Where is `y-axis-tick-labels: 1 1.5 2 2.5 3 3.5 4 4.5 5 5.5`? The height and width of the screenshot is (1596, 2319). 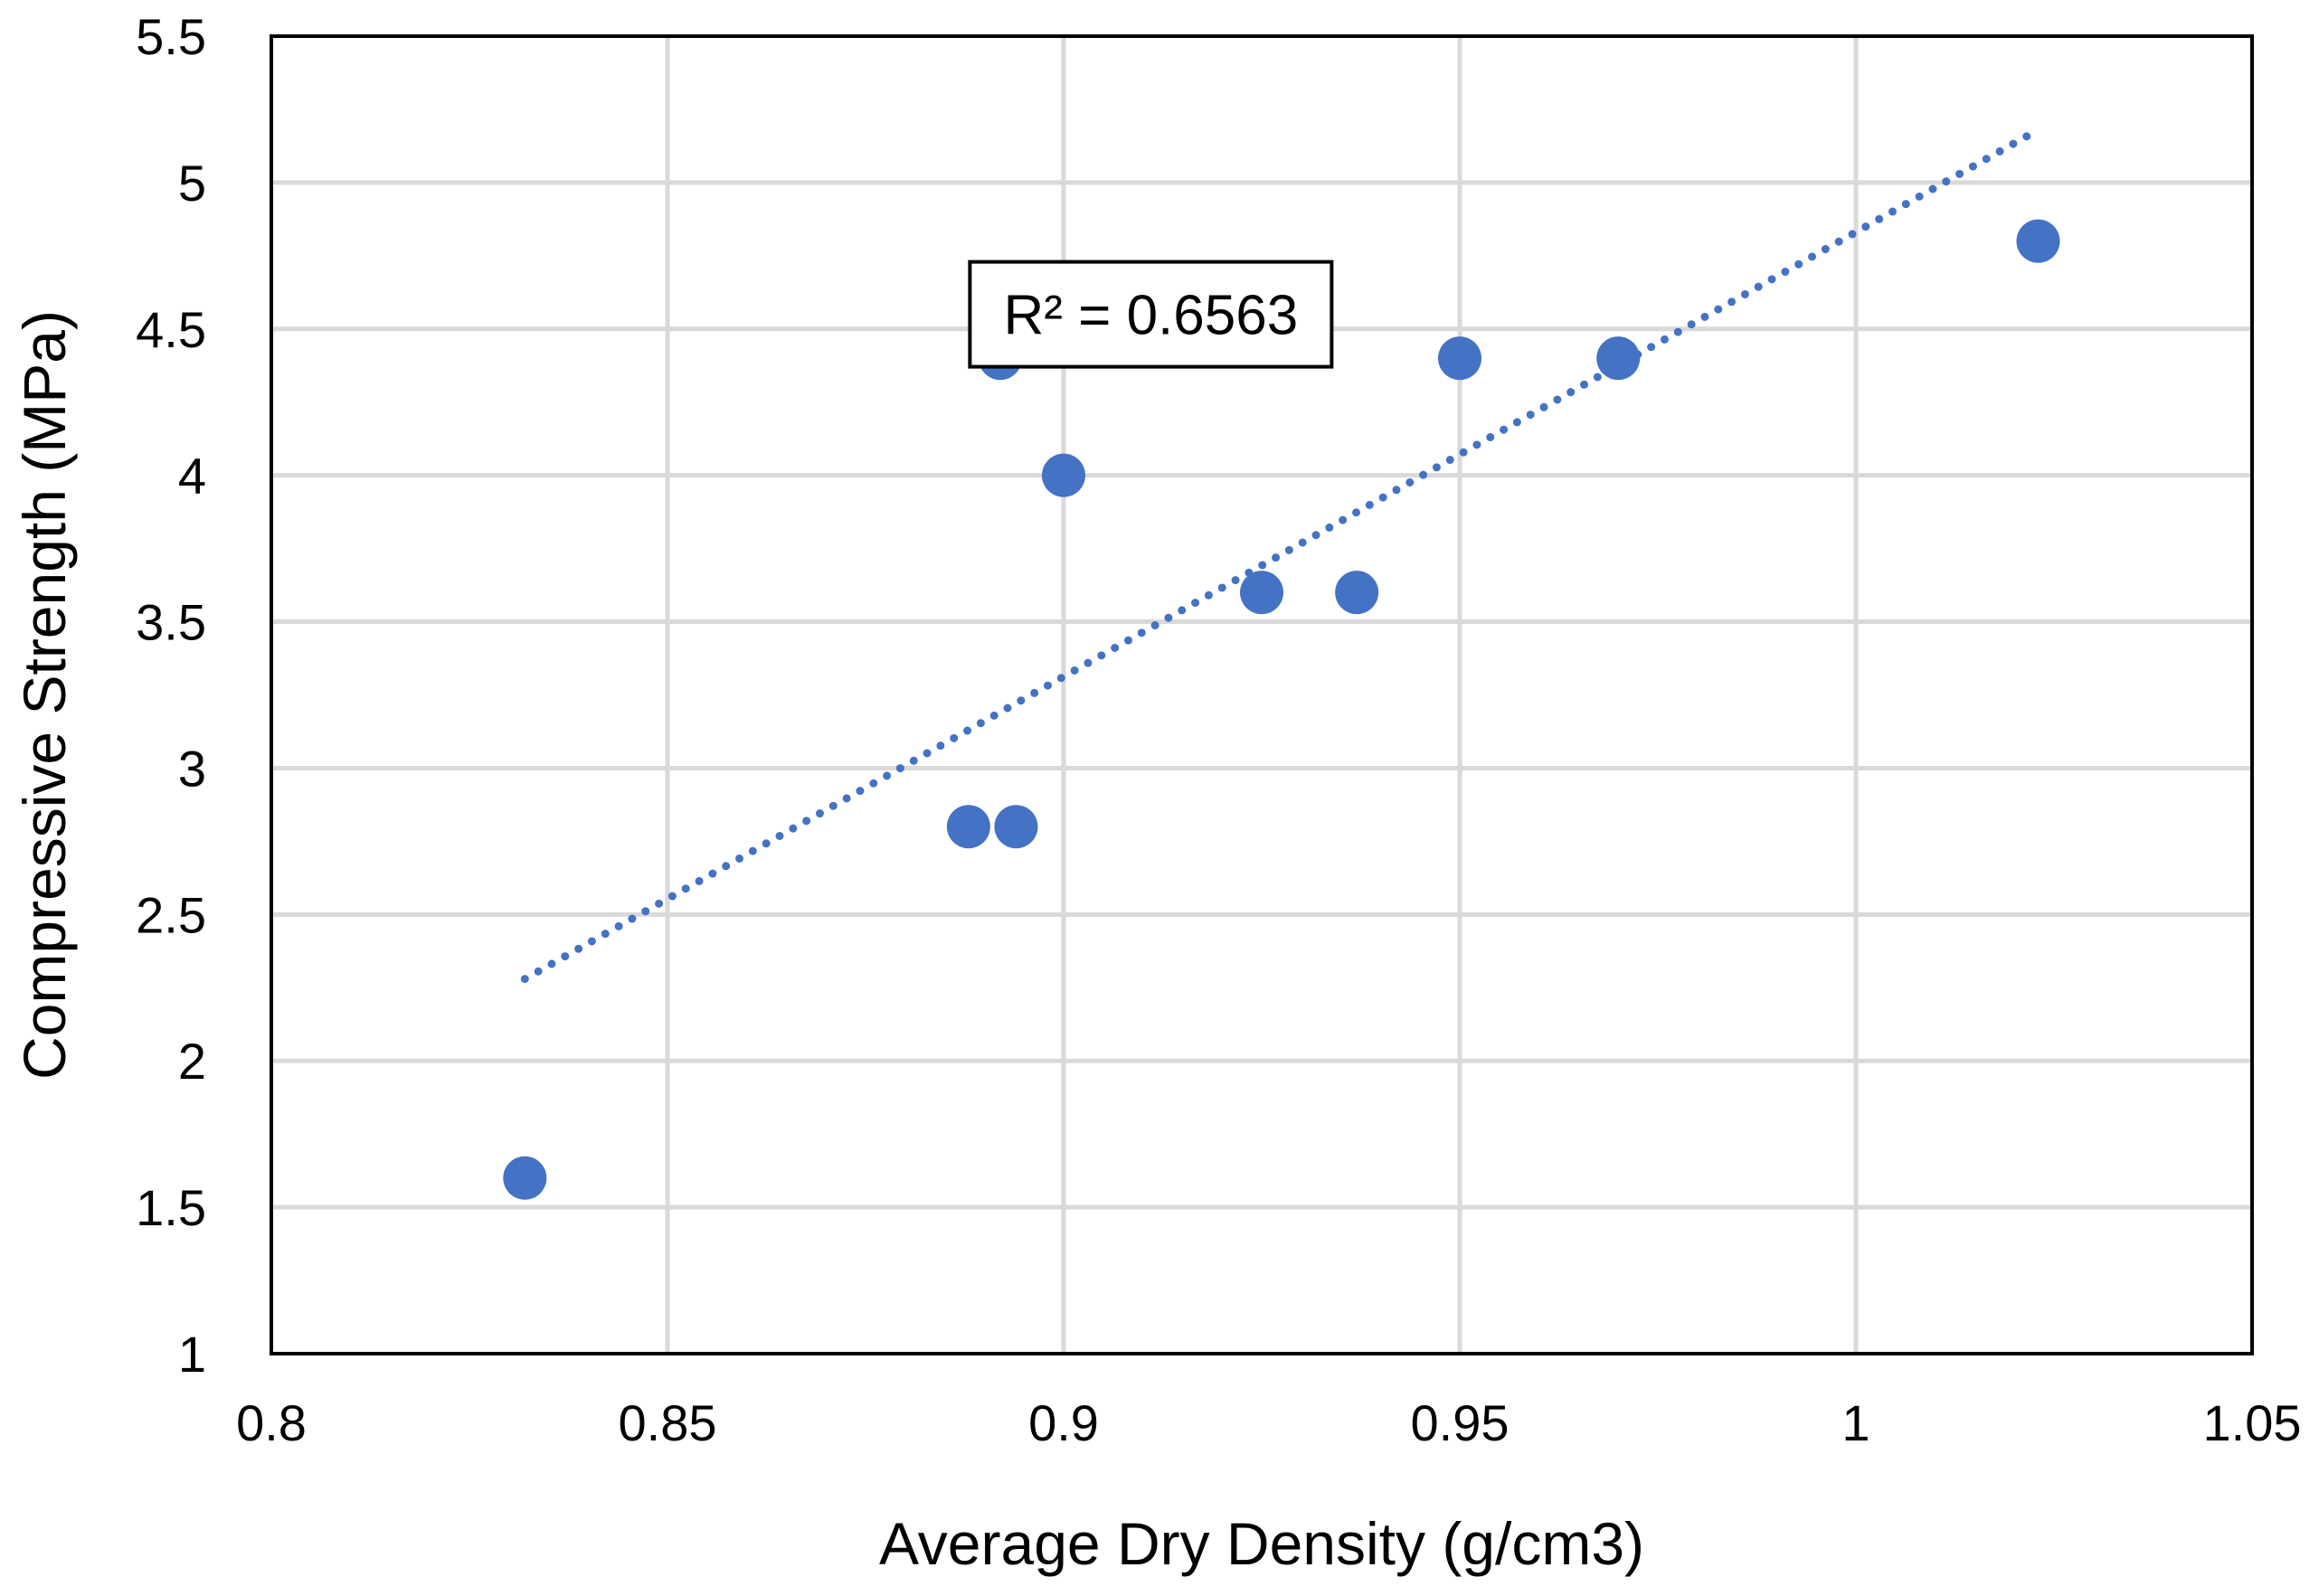
y-axis-tick-labels: 1 1.5 2 2.5 3 3.5 4 4.5 5 5.5 is located at coordinates (171, 696).